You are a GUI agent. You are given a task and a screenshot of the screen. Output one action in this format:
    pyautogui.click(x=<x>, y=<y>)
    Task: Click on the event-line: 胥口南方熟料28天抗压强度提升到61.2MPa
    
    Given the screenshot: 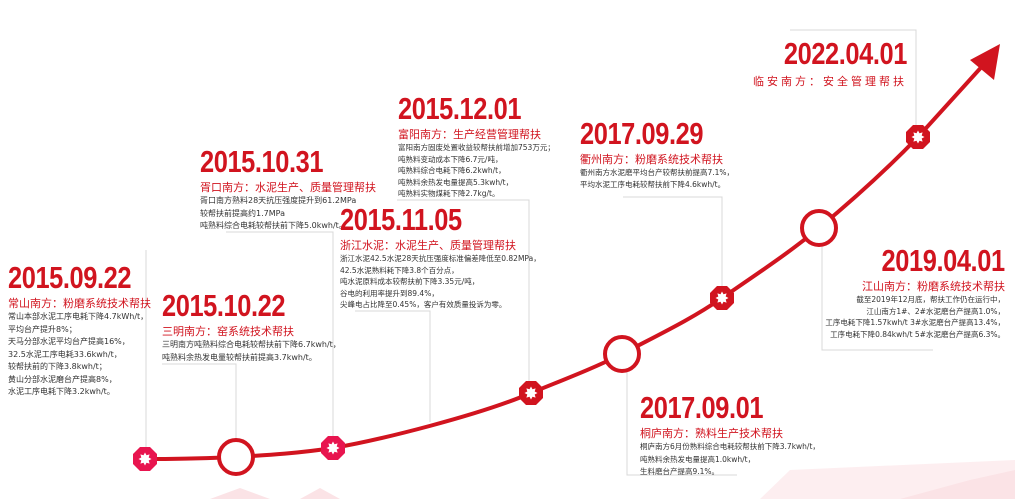 What is the action you would take?
    pyautogui.click(x=278, y=200)
    